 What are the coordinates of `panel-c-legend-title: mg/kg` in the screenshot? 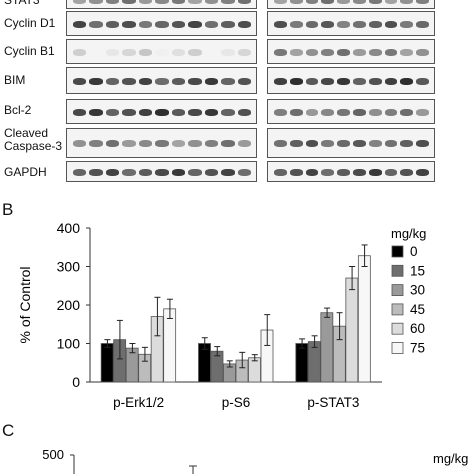 It's located at (450, 458).